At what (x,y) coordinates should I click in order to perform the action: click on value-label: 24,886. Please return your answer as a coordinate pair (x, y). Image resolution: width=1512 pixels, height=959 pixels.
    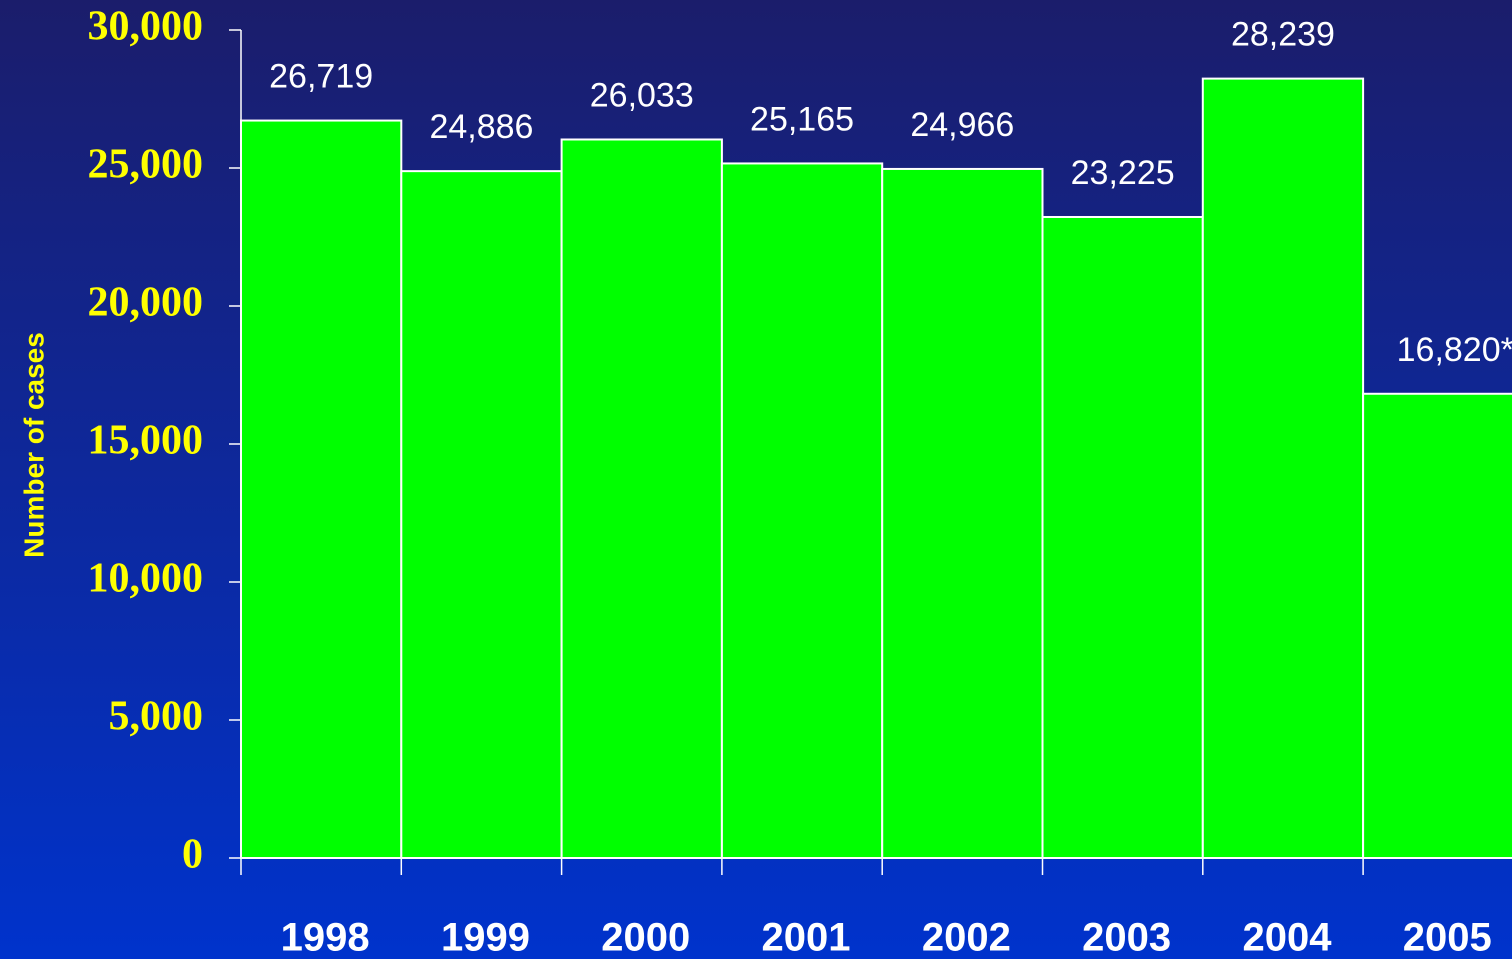
    Looking at the image, I should click on (481, 127).